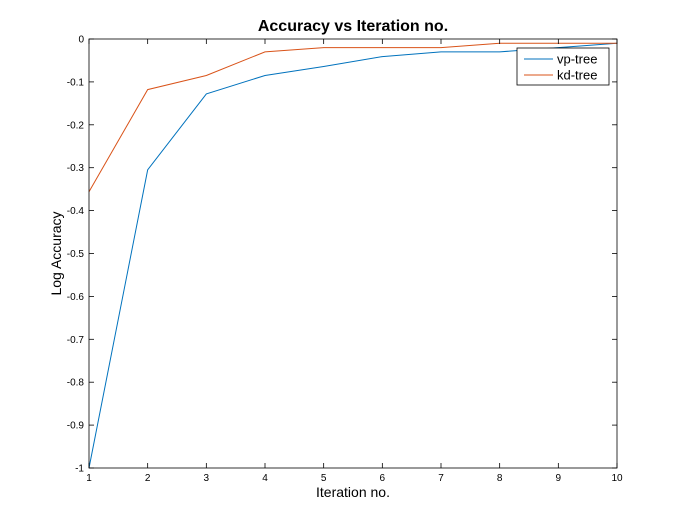 Image resolution: width=682 pixels, height=527 pixels. What do you see at coordinates (383, 478) in the screenshot?
I see `x-tick-label: 6` at bounding box center [383, 478].